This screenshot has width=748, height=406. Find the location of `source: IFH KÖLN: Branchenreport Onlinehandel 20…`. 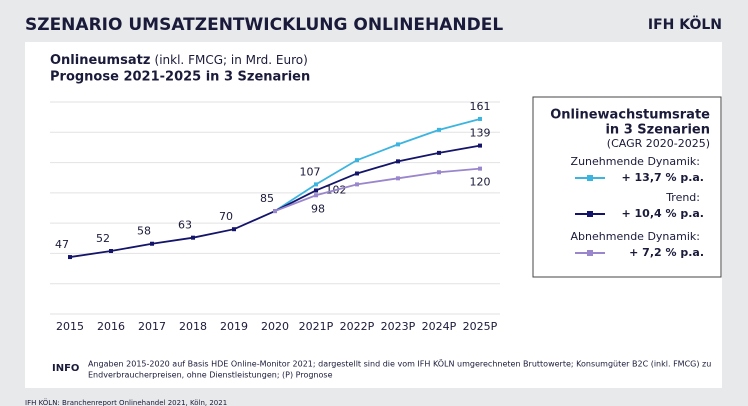

source: IFH KÖLN: Branchenreport Onlinehandel 20… is located at coordinates (126, 402).